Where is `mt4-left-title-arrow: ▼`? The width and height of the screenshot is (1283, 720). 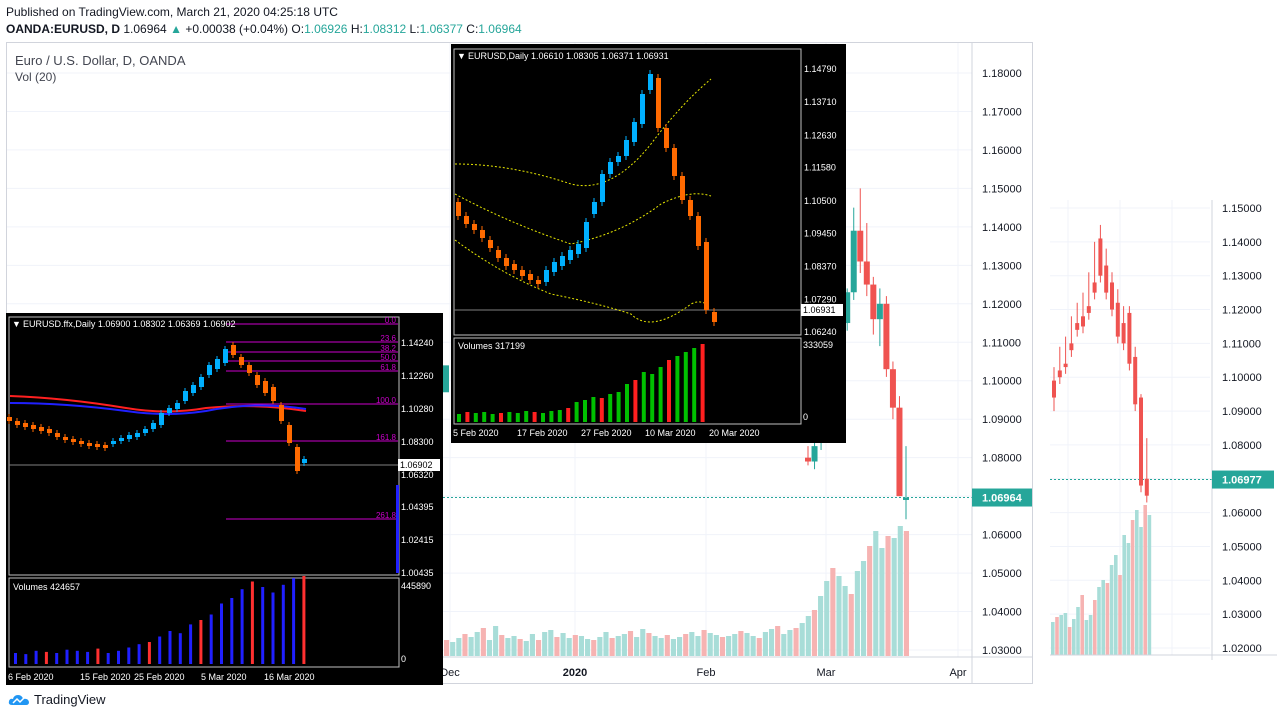 mt4-left-title-arrow: ▼ is located at coordinates (16, 324).